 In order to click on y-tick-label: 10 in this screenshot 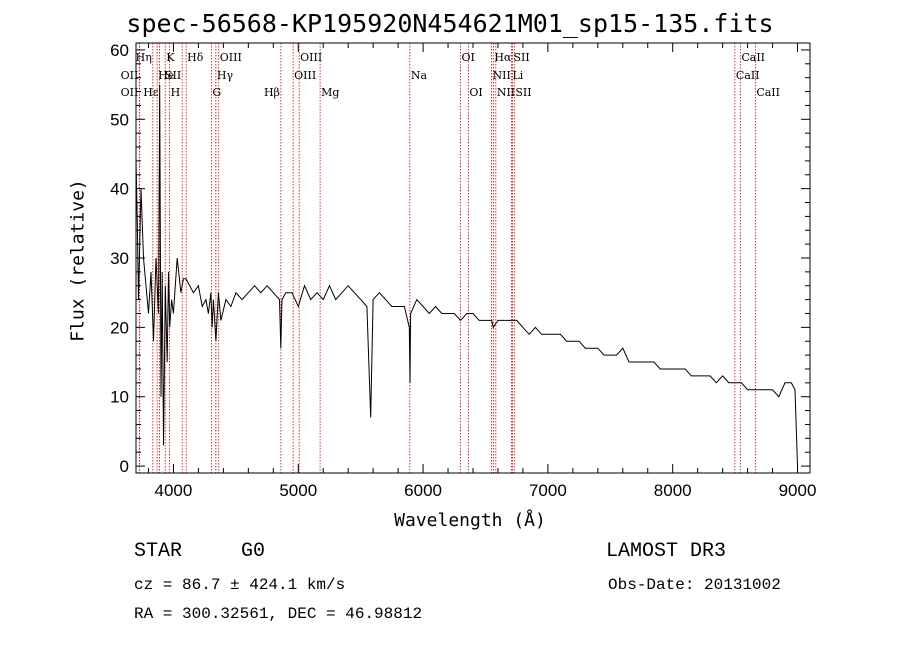, I will do `click(119, 397)`.